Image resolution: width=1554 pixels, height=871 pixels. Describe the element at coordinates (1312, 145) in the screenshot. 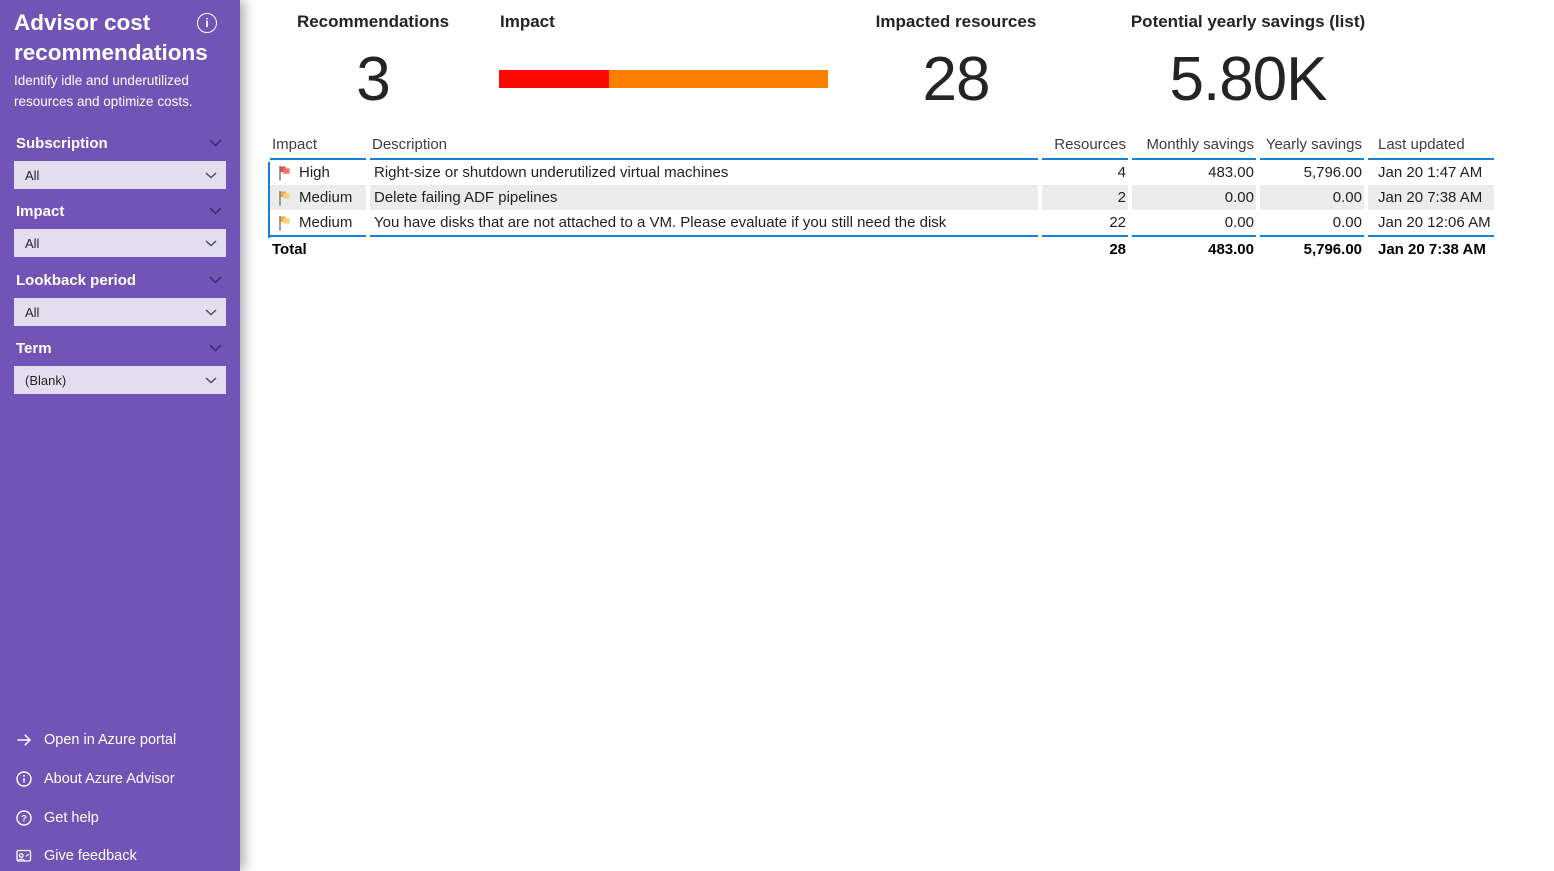

I see `column-header-yearly-savings: Yearly savings` at that location.